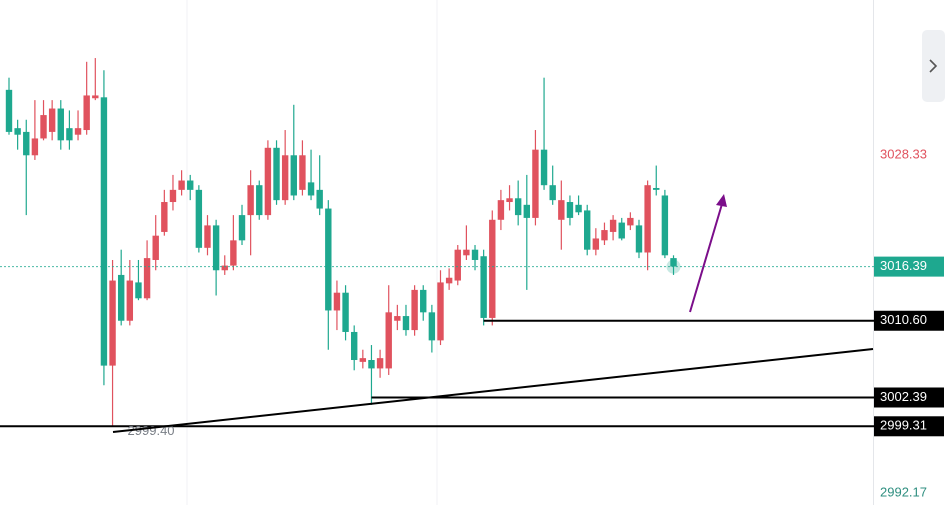  I want to click on side-panel-tab, so click(933, 66).